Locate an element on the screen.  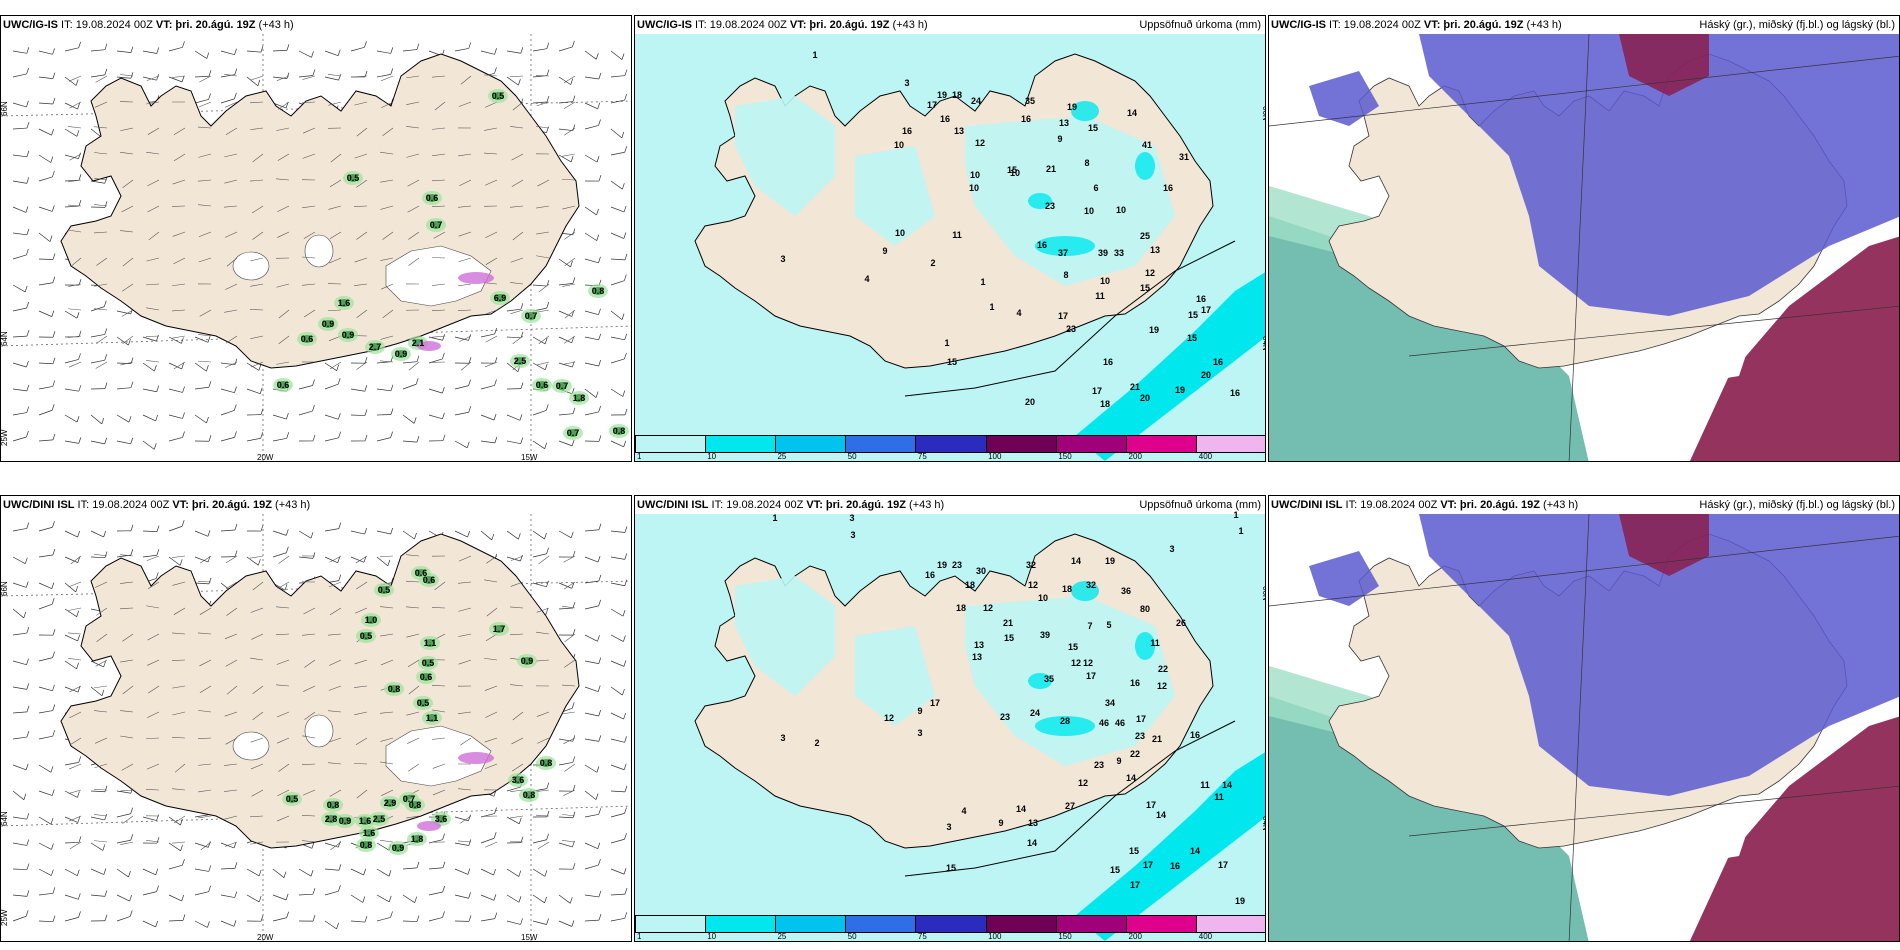
precip-value: 12 is located at coordinates (1033, 585).